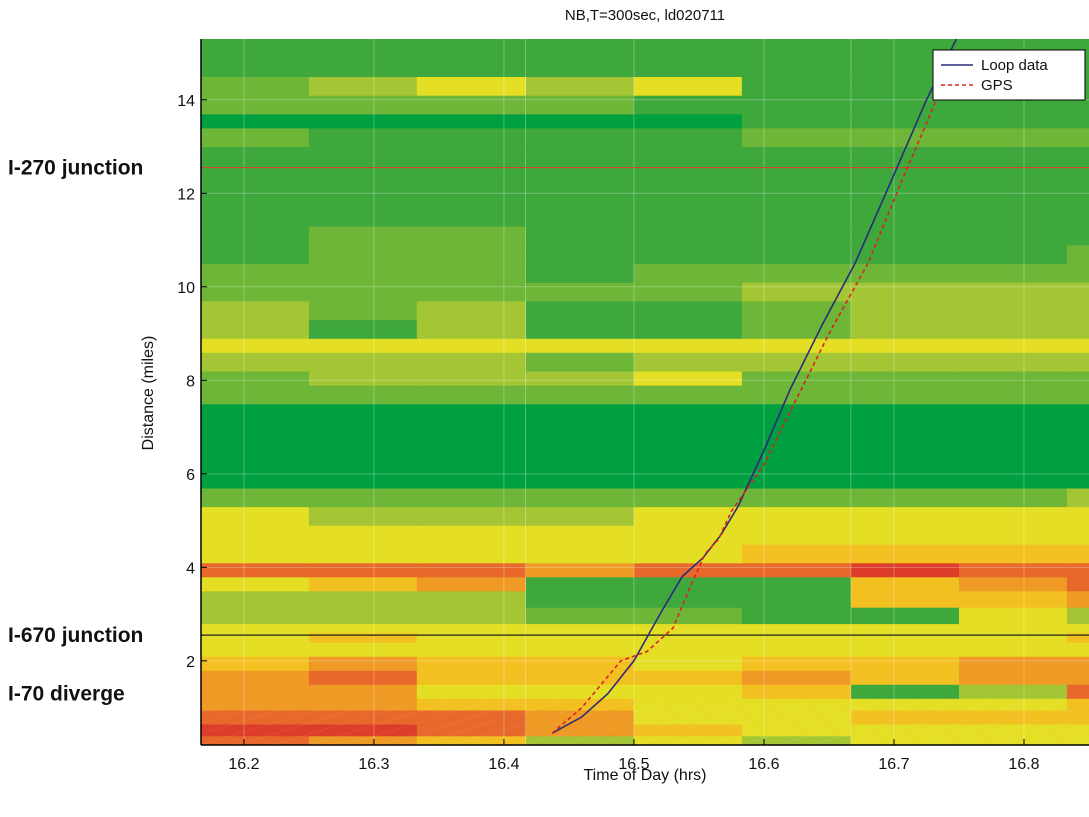 The height and width of the screenshot is (817, 1089). I want to click on reference-label: I-670 junction, so click(75, 635).